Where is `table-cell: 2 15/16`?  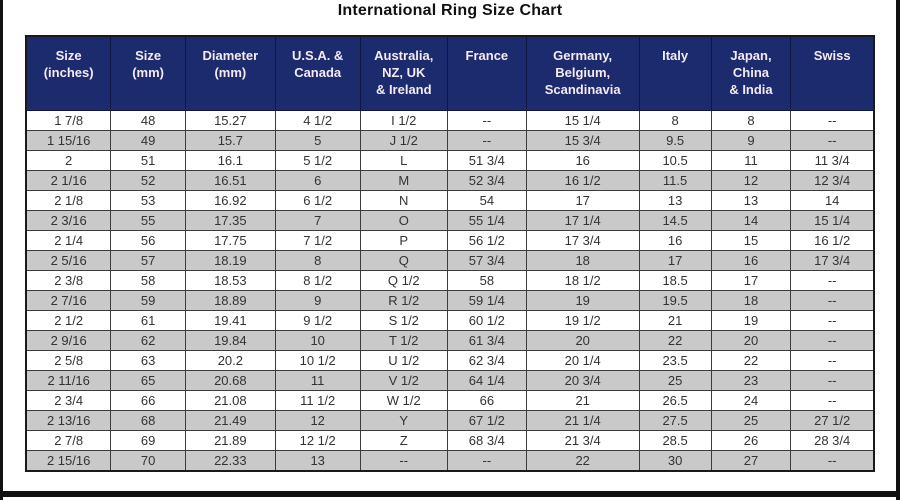 table-cell: 2 15/16 is located at coordinates (68, 460).